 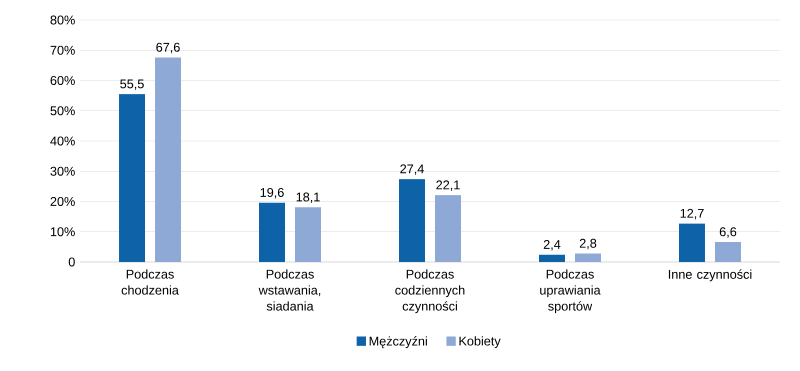 What do you see at coordinates (62, 80) in the screenshot?
I see `y-tick-label: 60%` at bounding box center [62, 80].